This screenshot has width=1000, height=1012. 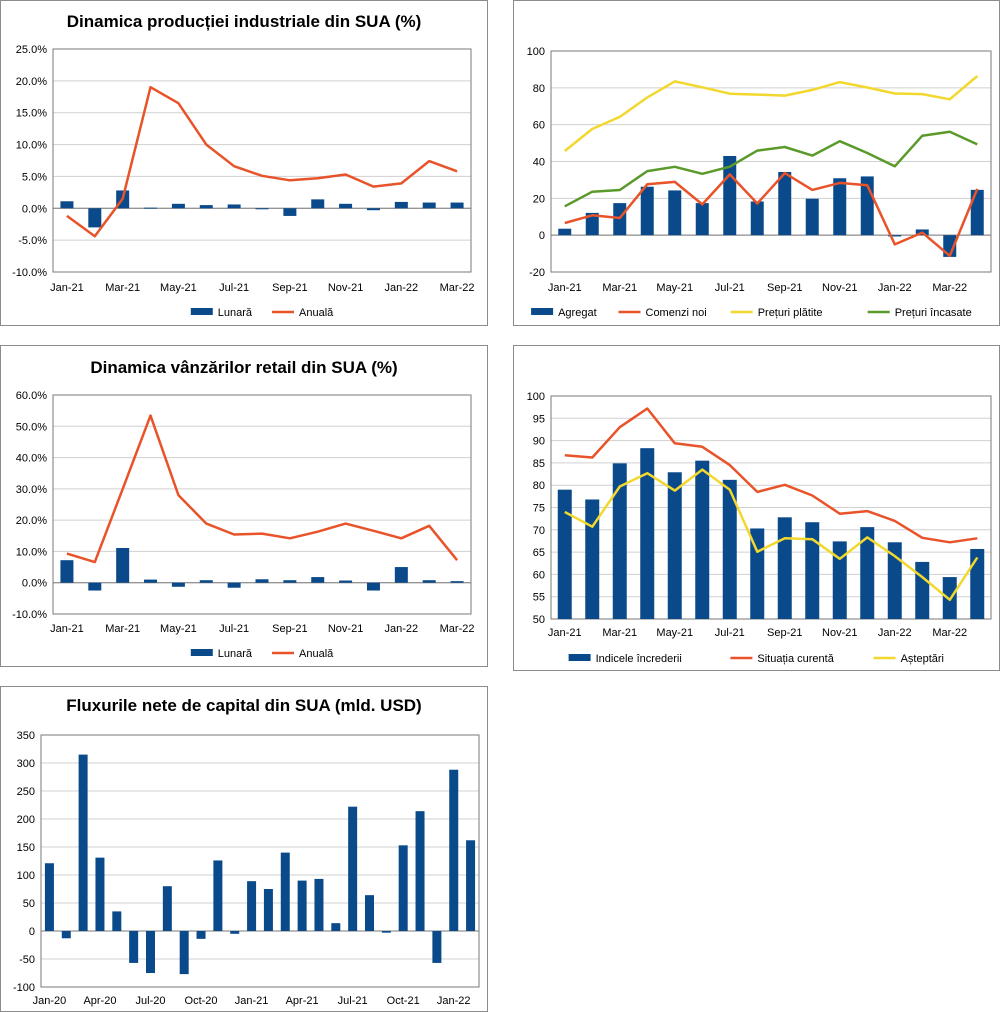 What do you see at coordinates (539, 442) in the screenshot?
I see `y-tick-label: 90` at bounding box center [539, 442].